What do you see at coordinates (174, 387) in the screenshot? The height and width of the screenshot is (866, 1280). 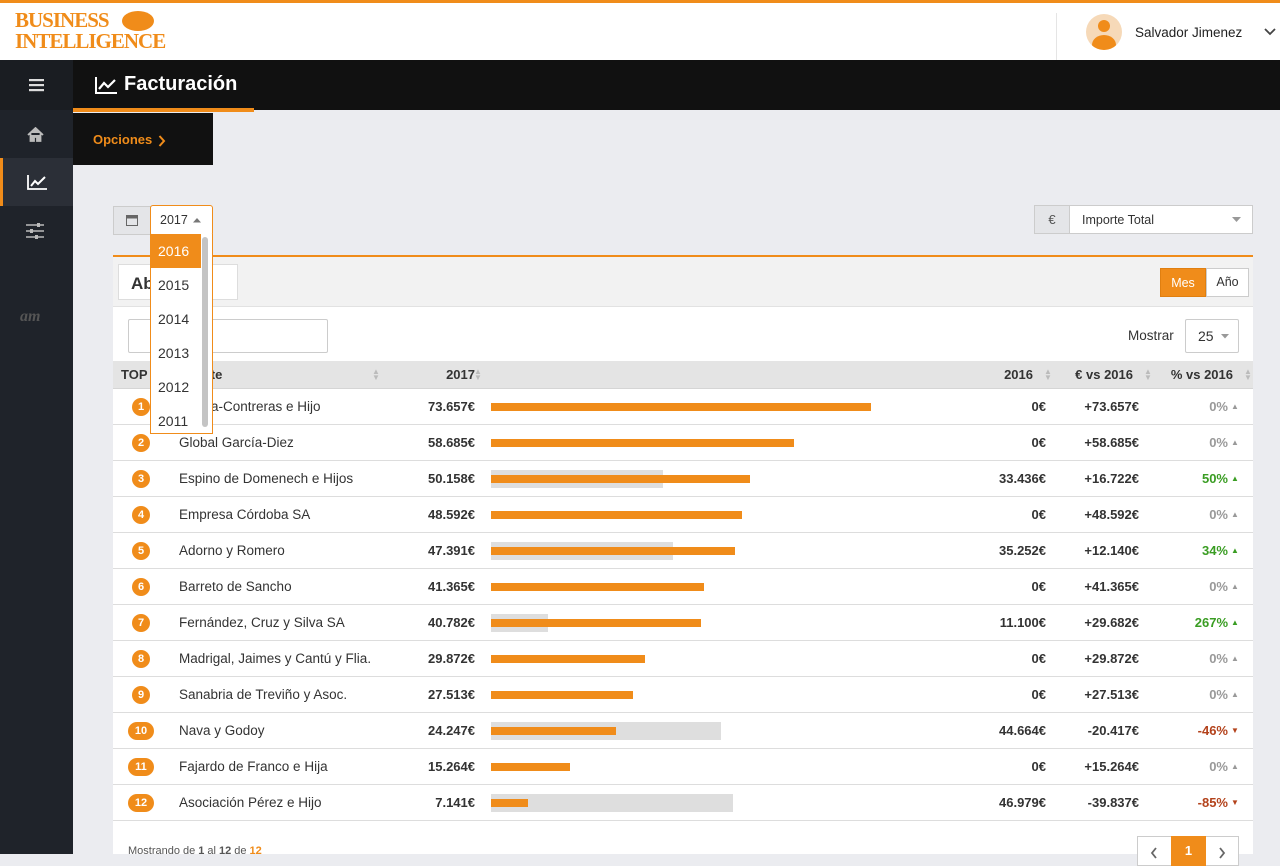 I see `year-option: 2012` at bounding box center [174, 387].